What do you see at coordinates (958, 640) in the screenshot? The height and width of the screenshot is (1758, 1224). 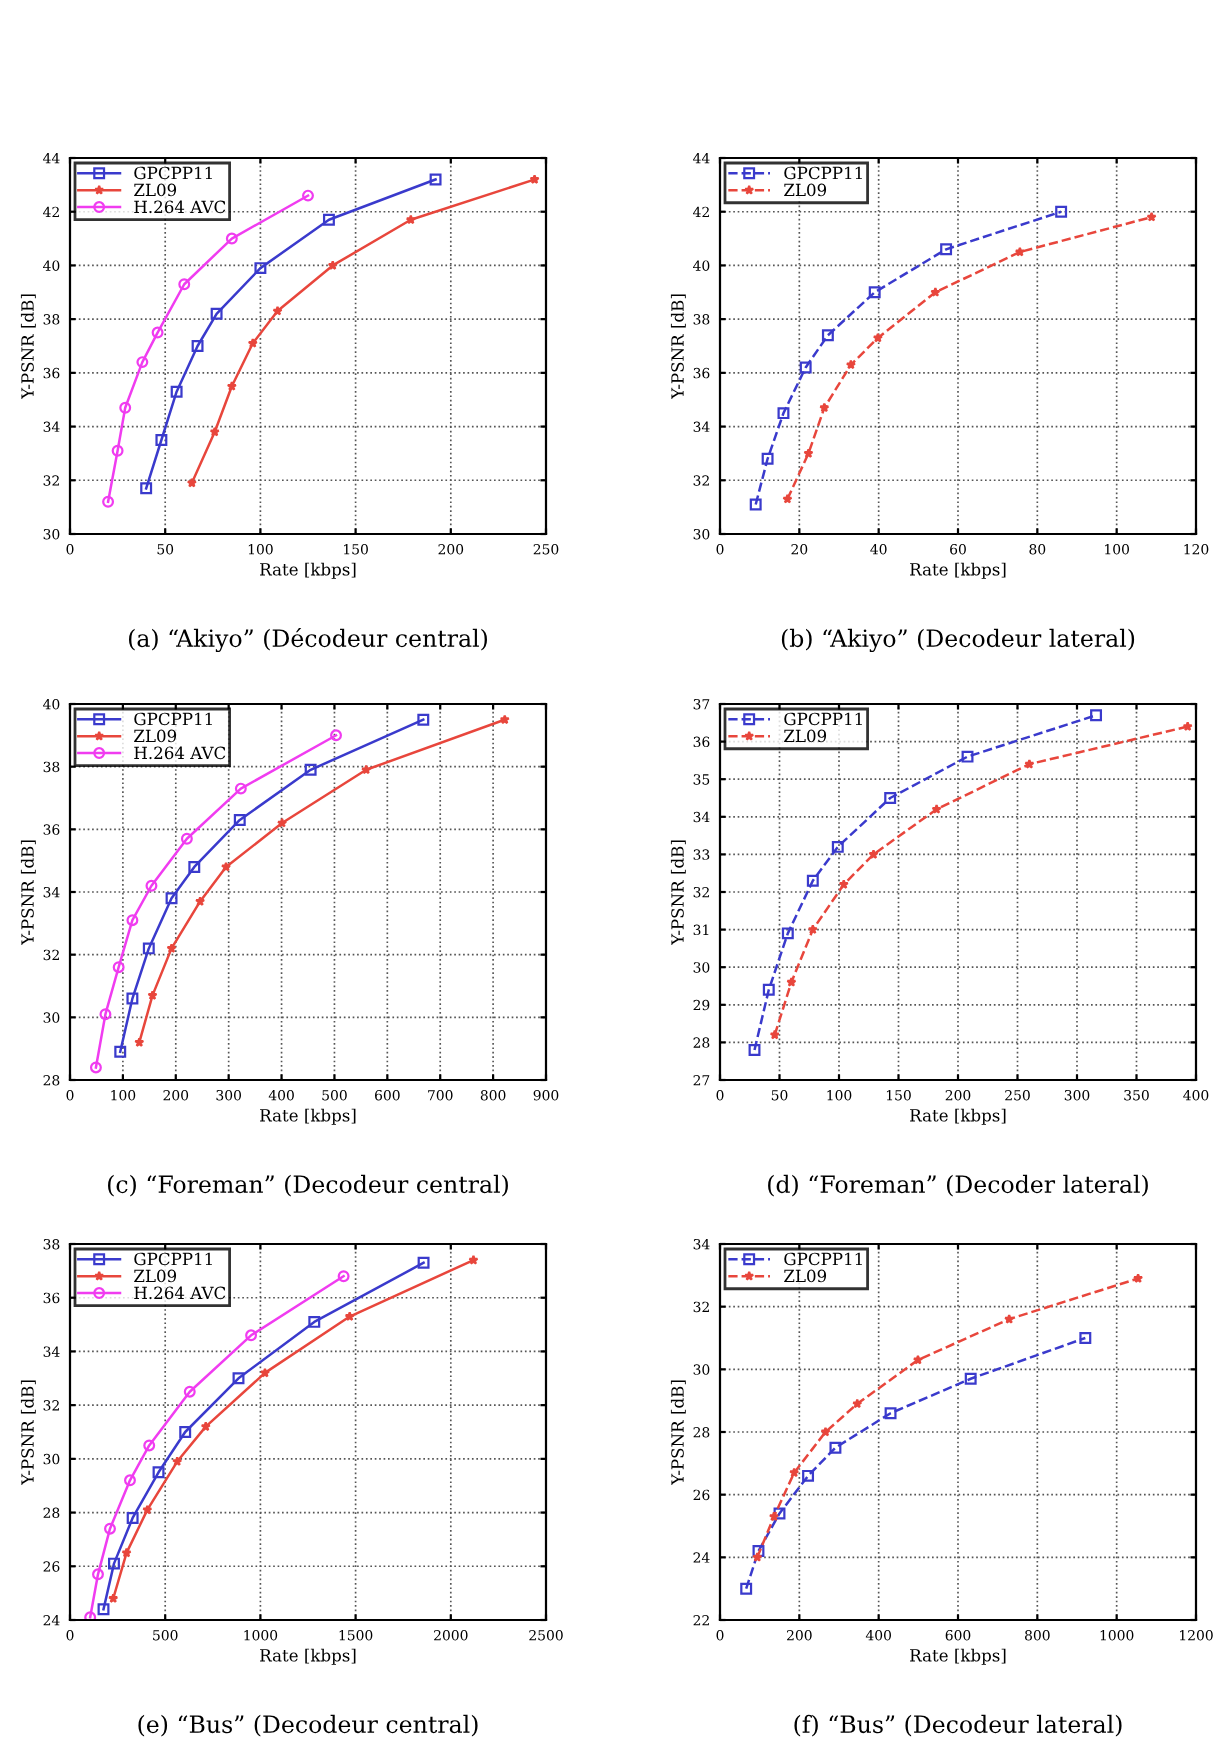 I see `text: (b) “Akiyo” (Decodeur lateral)` at bounding box center [958, 640].